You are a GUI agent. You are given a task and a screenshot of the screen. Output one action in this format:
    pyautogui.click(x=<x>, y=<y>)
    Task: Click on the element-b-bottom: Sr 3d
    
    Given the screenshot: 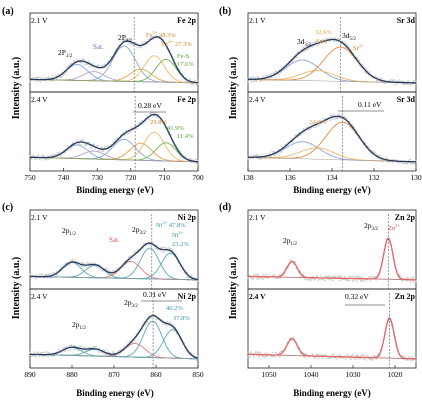 What is the action you would take?
    pyautogui.click(x=406, y=99)
    